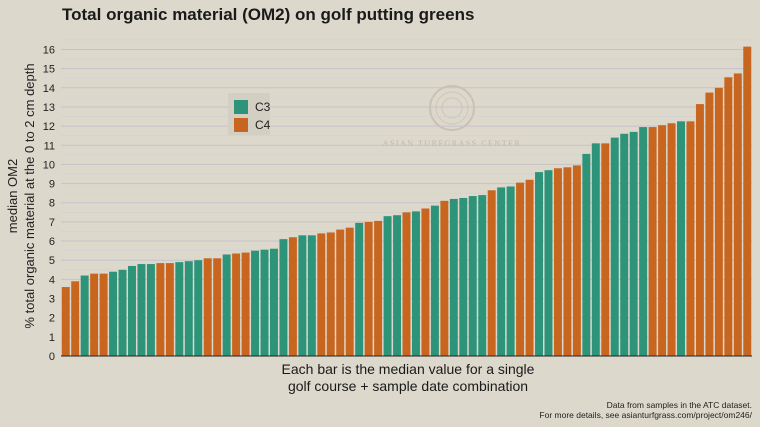 The image size is (760, 427). Describe the element at coordinates (241, 107) in the screenshot. I see `legend-swatch-c3` at that location.